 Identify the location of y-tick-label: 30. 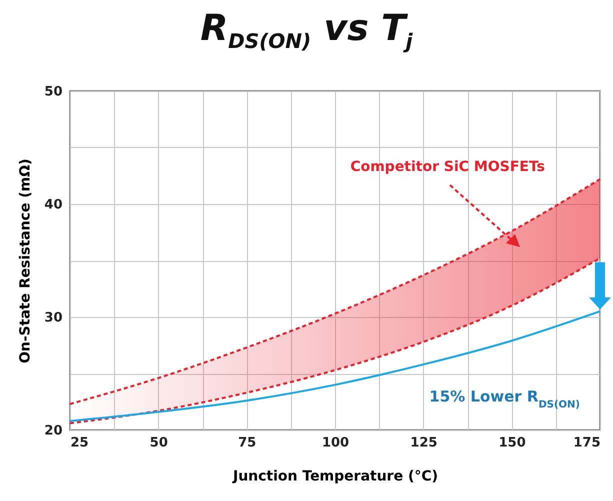
(53, 318).